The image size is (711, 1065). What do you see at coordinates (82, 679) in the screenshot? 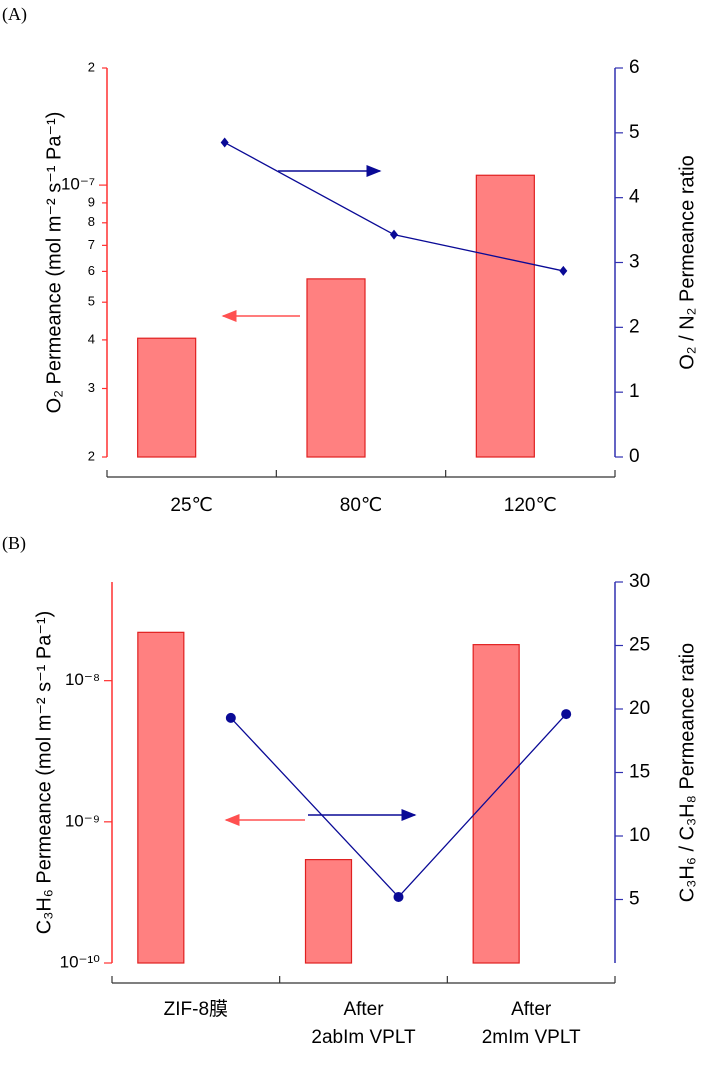
I see `y-tick-label: 10⁻⁸` at bounding box center [82, 679].